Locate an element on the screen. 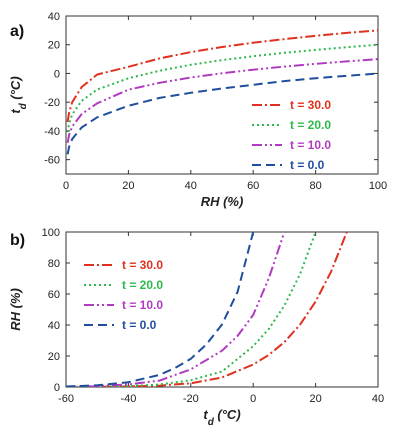 Image resolution: width=414 pixels, height=435 pixels. x-tick-label: -40 is located at coordinates (128, 399).